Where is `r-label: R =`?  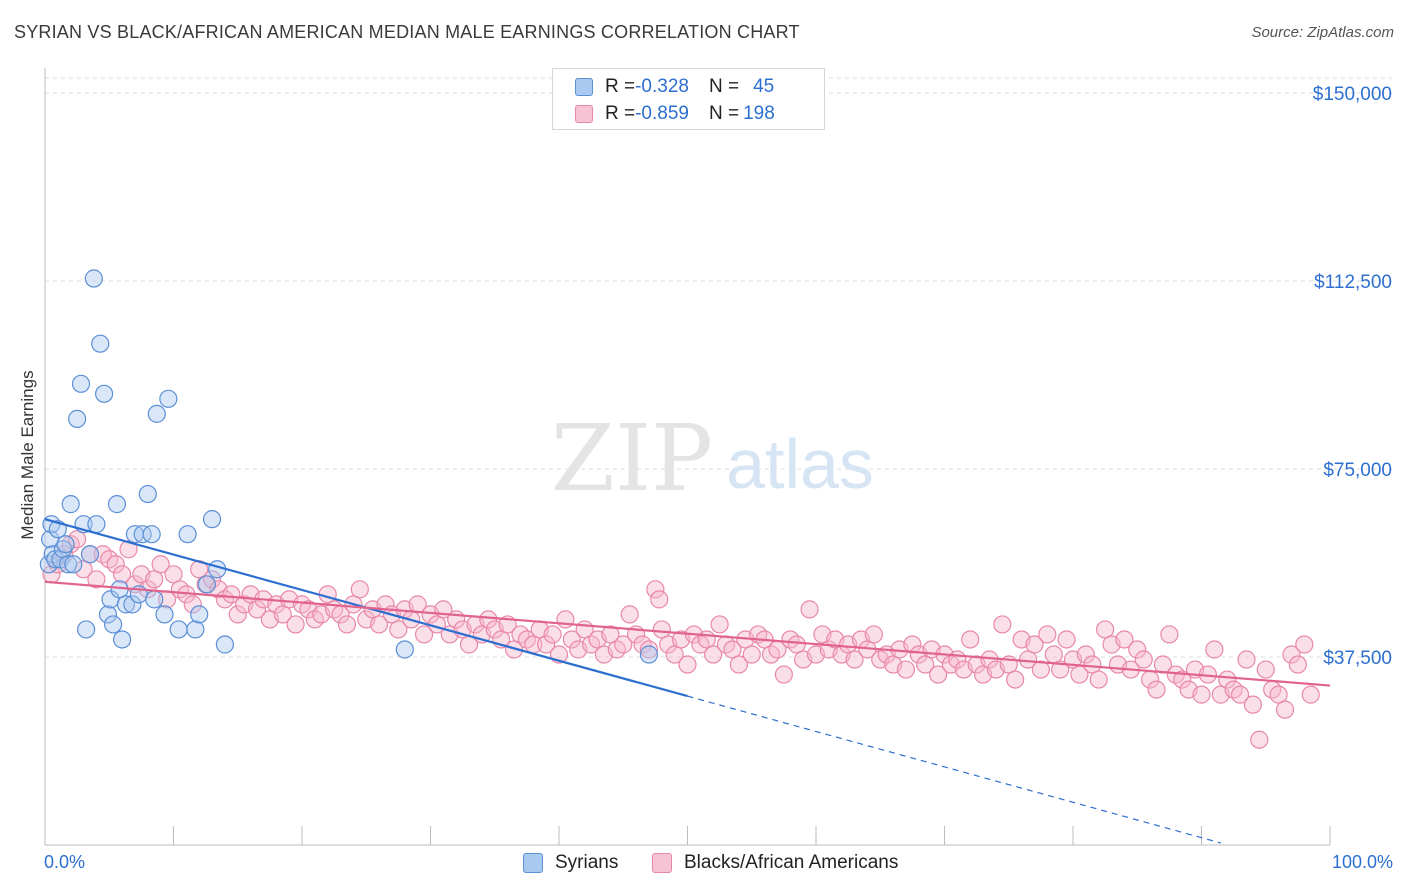 r-label: R = is located at coordinates (620, 86).